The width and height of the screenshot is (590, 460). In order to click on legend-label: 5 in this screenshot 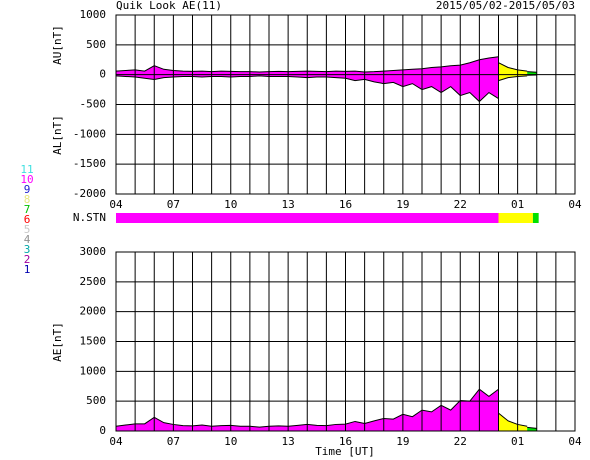, I will do `click(27, 229)`.